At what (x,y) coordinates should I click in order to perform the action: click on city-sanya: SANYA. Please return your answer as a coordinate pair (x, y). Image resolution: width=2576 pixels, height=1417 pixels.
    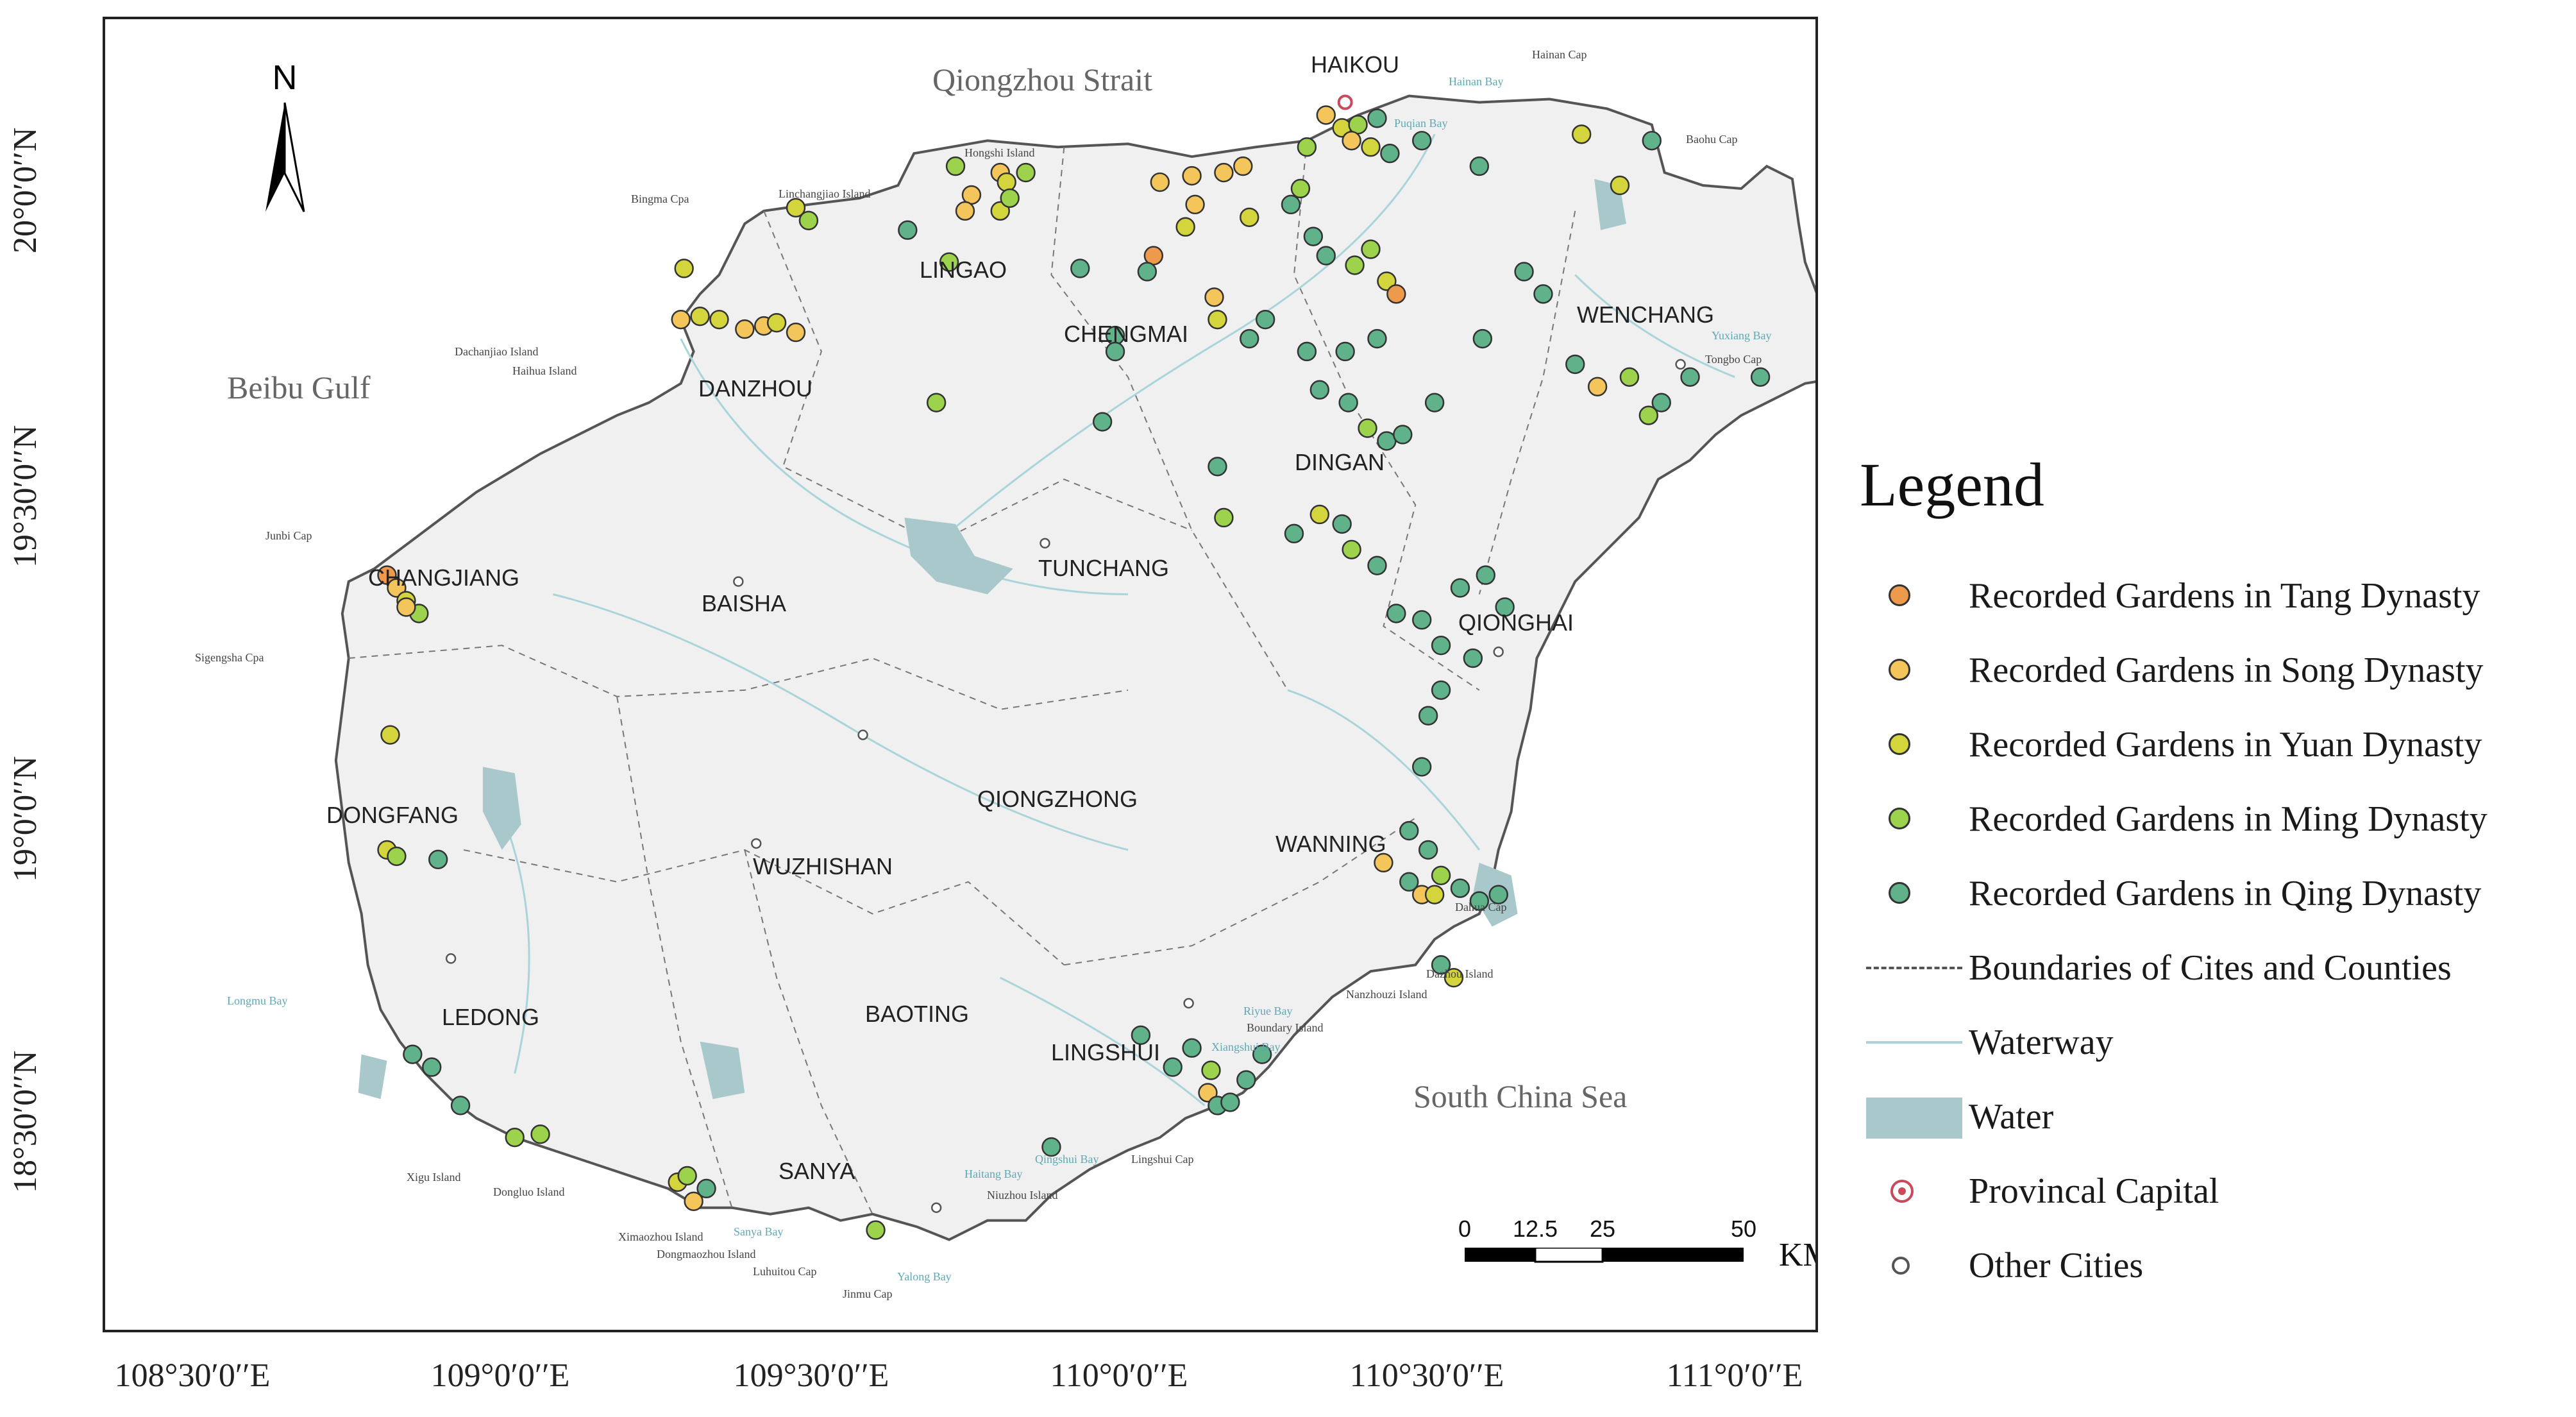
    Looking at the image, I should click on (817, 1171).